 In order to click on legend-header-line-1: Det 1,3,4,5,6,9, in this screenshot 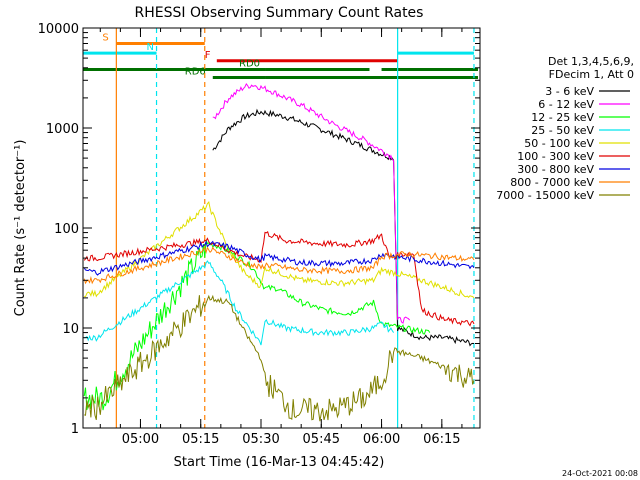, I will do `click(591, 61)`.